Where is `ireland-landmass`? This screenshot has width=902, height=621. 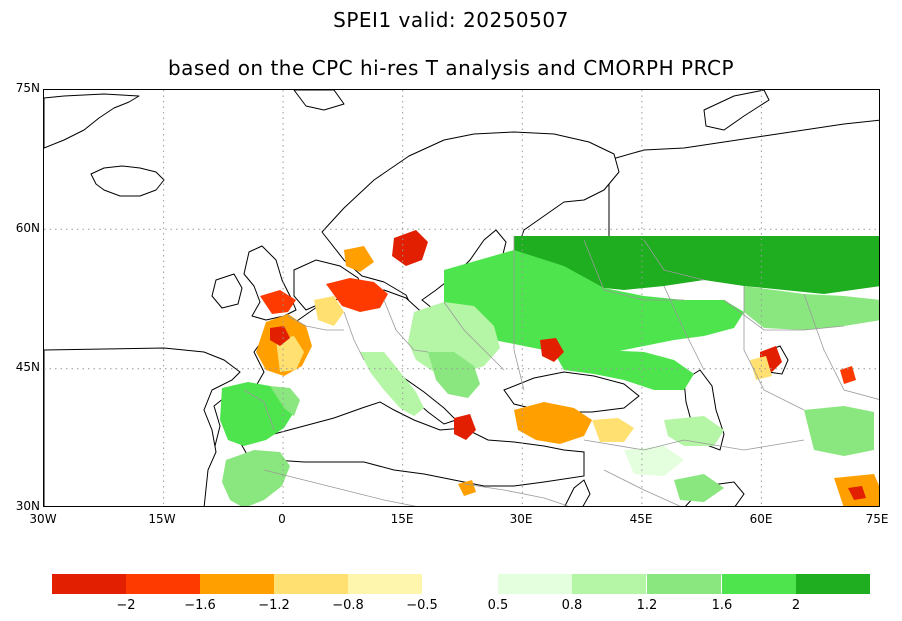
ireland-landmass is located at coordinates (227, 291).